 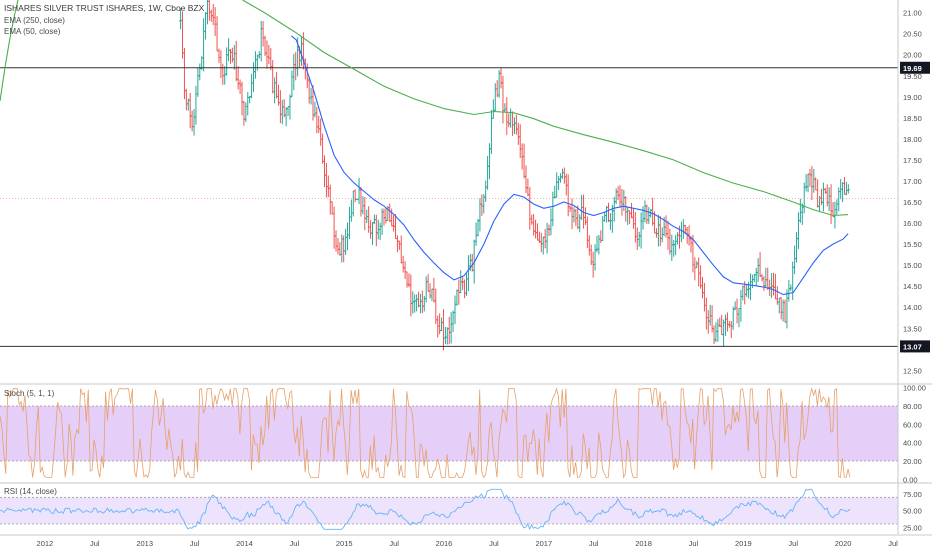 I want to click on stoch-tick-label: 80.00, so click(x=912, y=406).